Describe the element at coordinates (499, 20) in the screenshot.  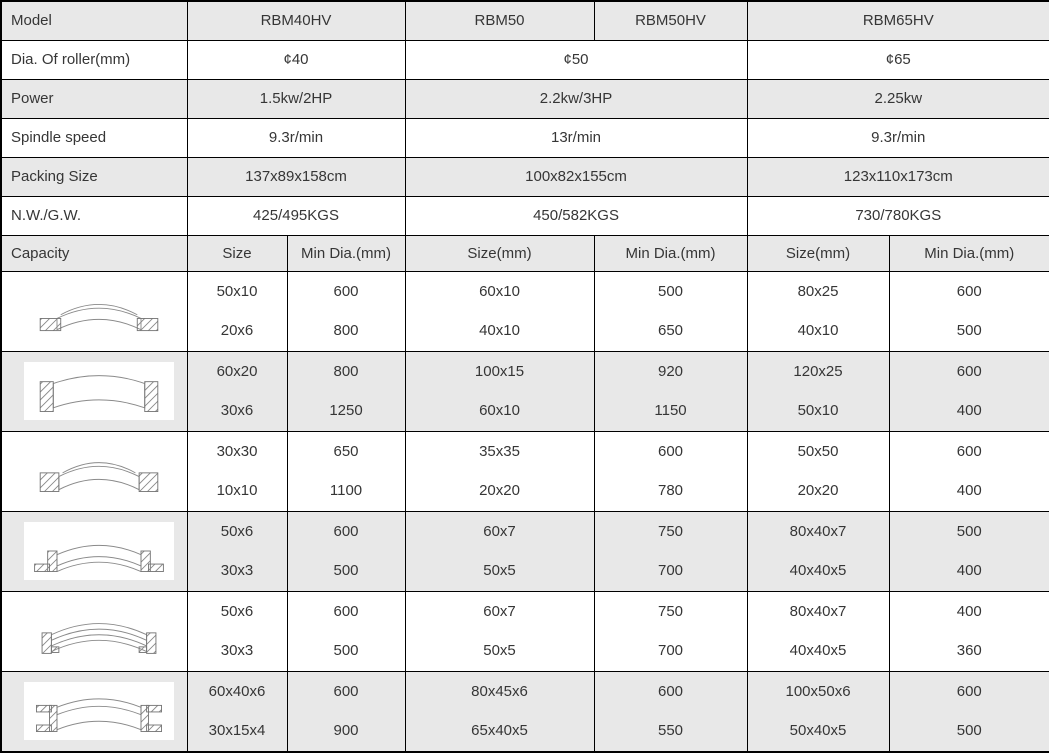
I see `model-rbm50: RBM50` at that location.